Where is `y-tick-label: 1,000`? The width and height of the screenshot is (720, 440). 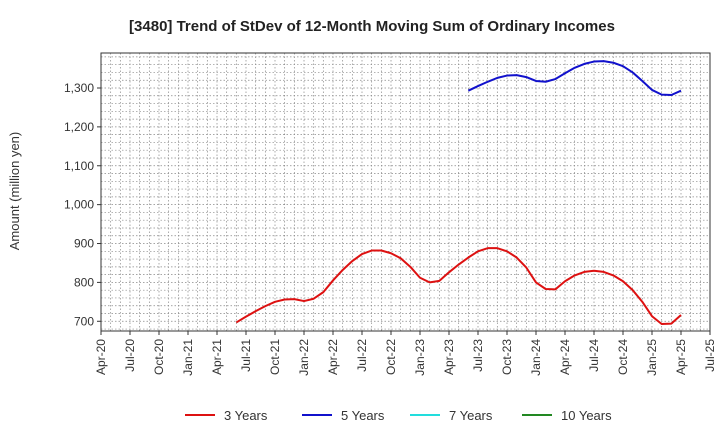
y-tick-label: 1,000 is located at coordinates (79, 205).